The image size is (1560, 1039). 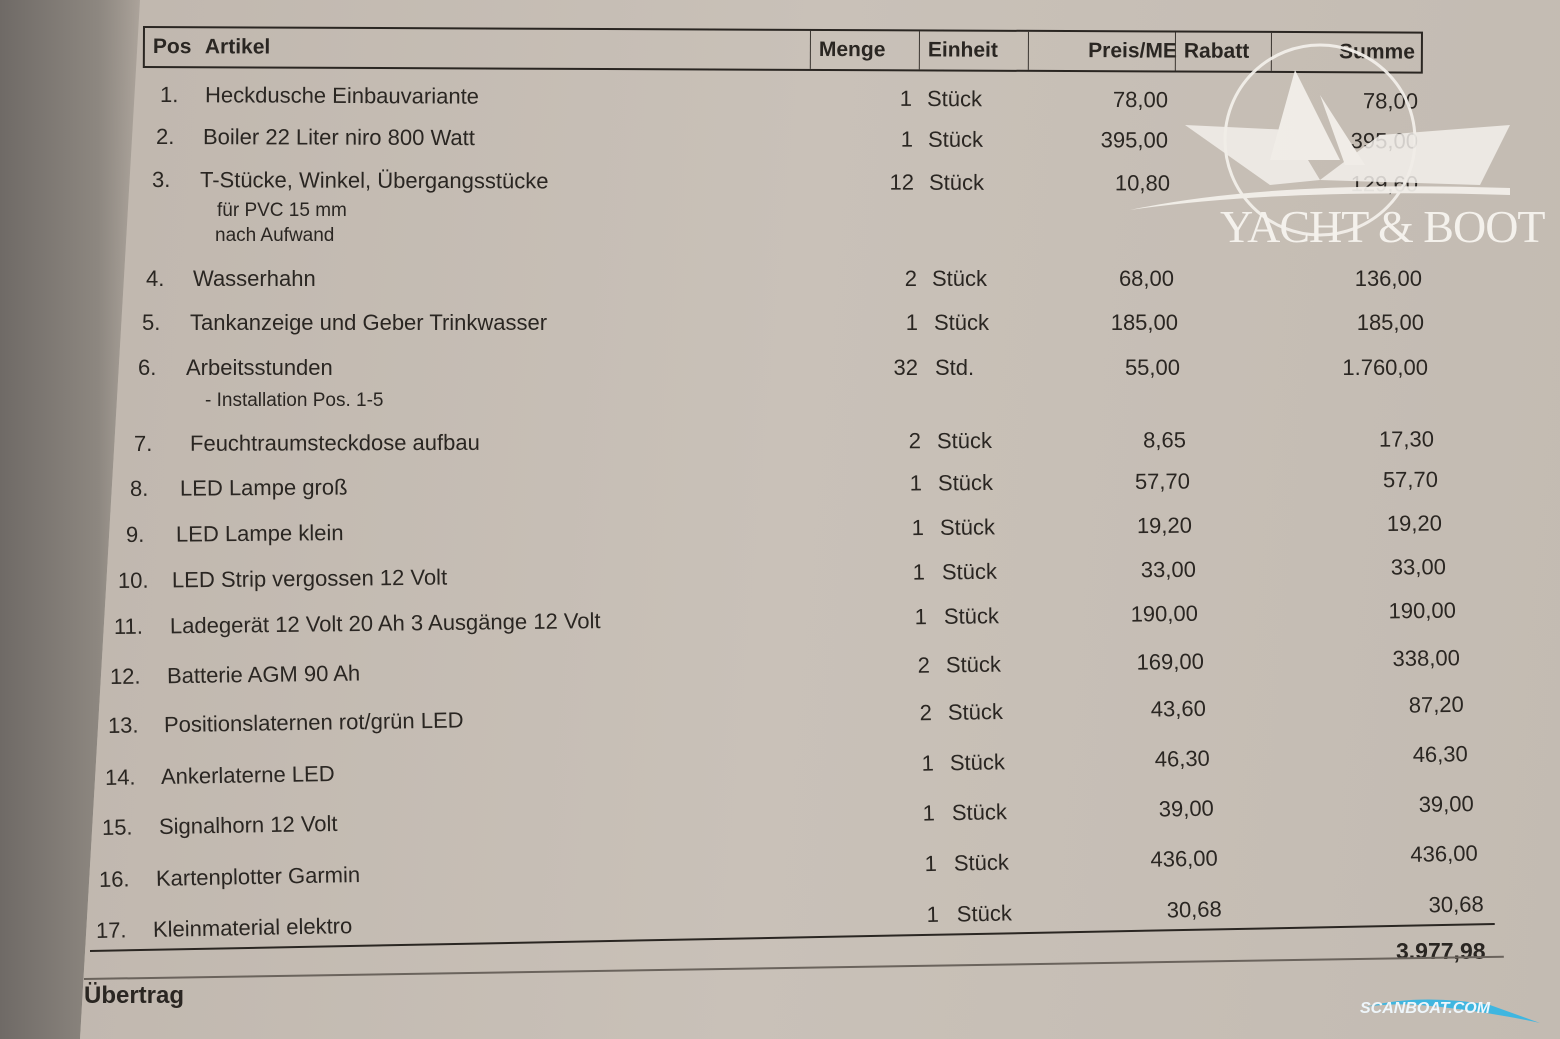 I want to click on item-pos: 1., so click(x=169, y=95).